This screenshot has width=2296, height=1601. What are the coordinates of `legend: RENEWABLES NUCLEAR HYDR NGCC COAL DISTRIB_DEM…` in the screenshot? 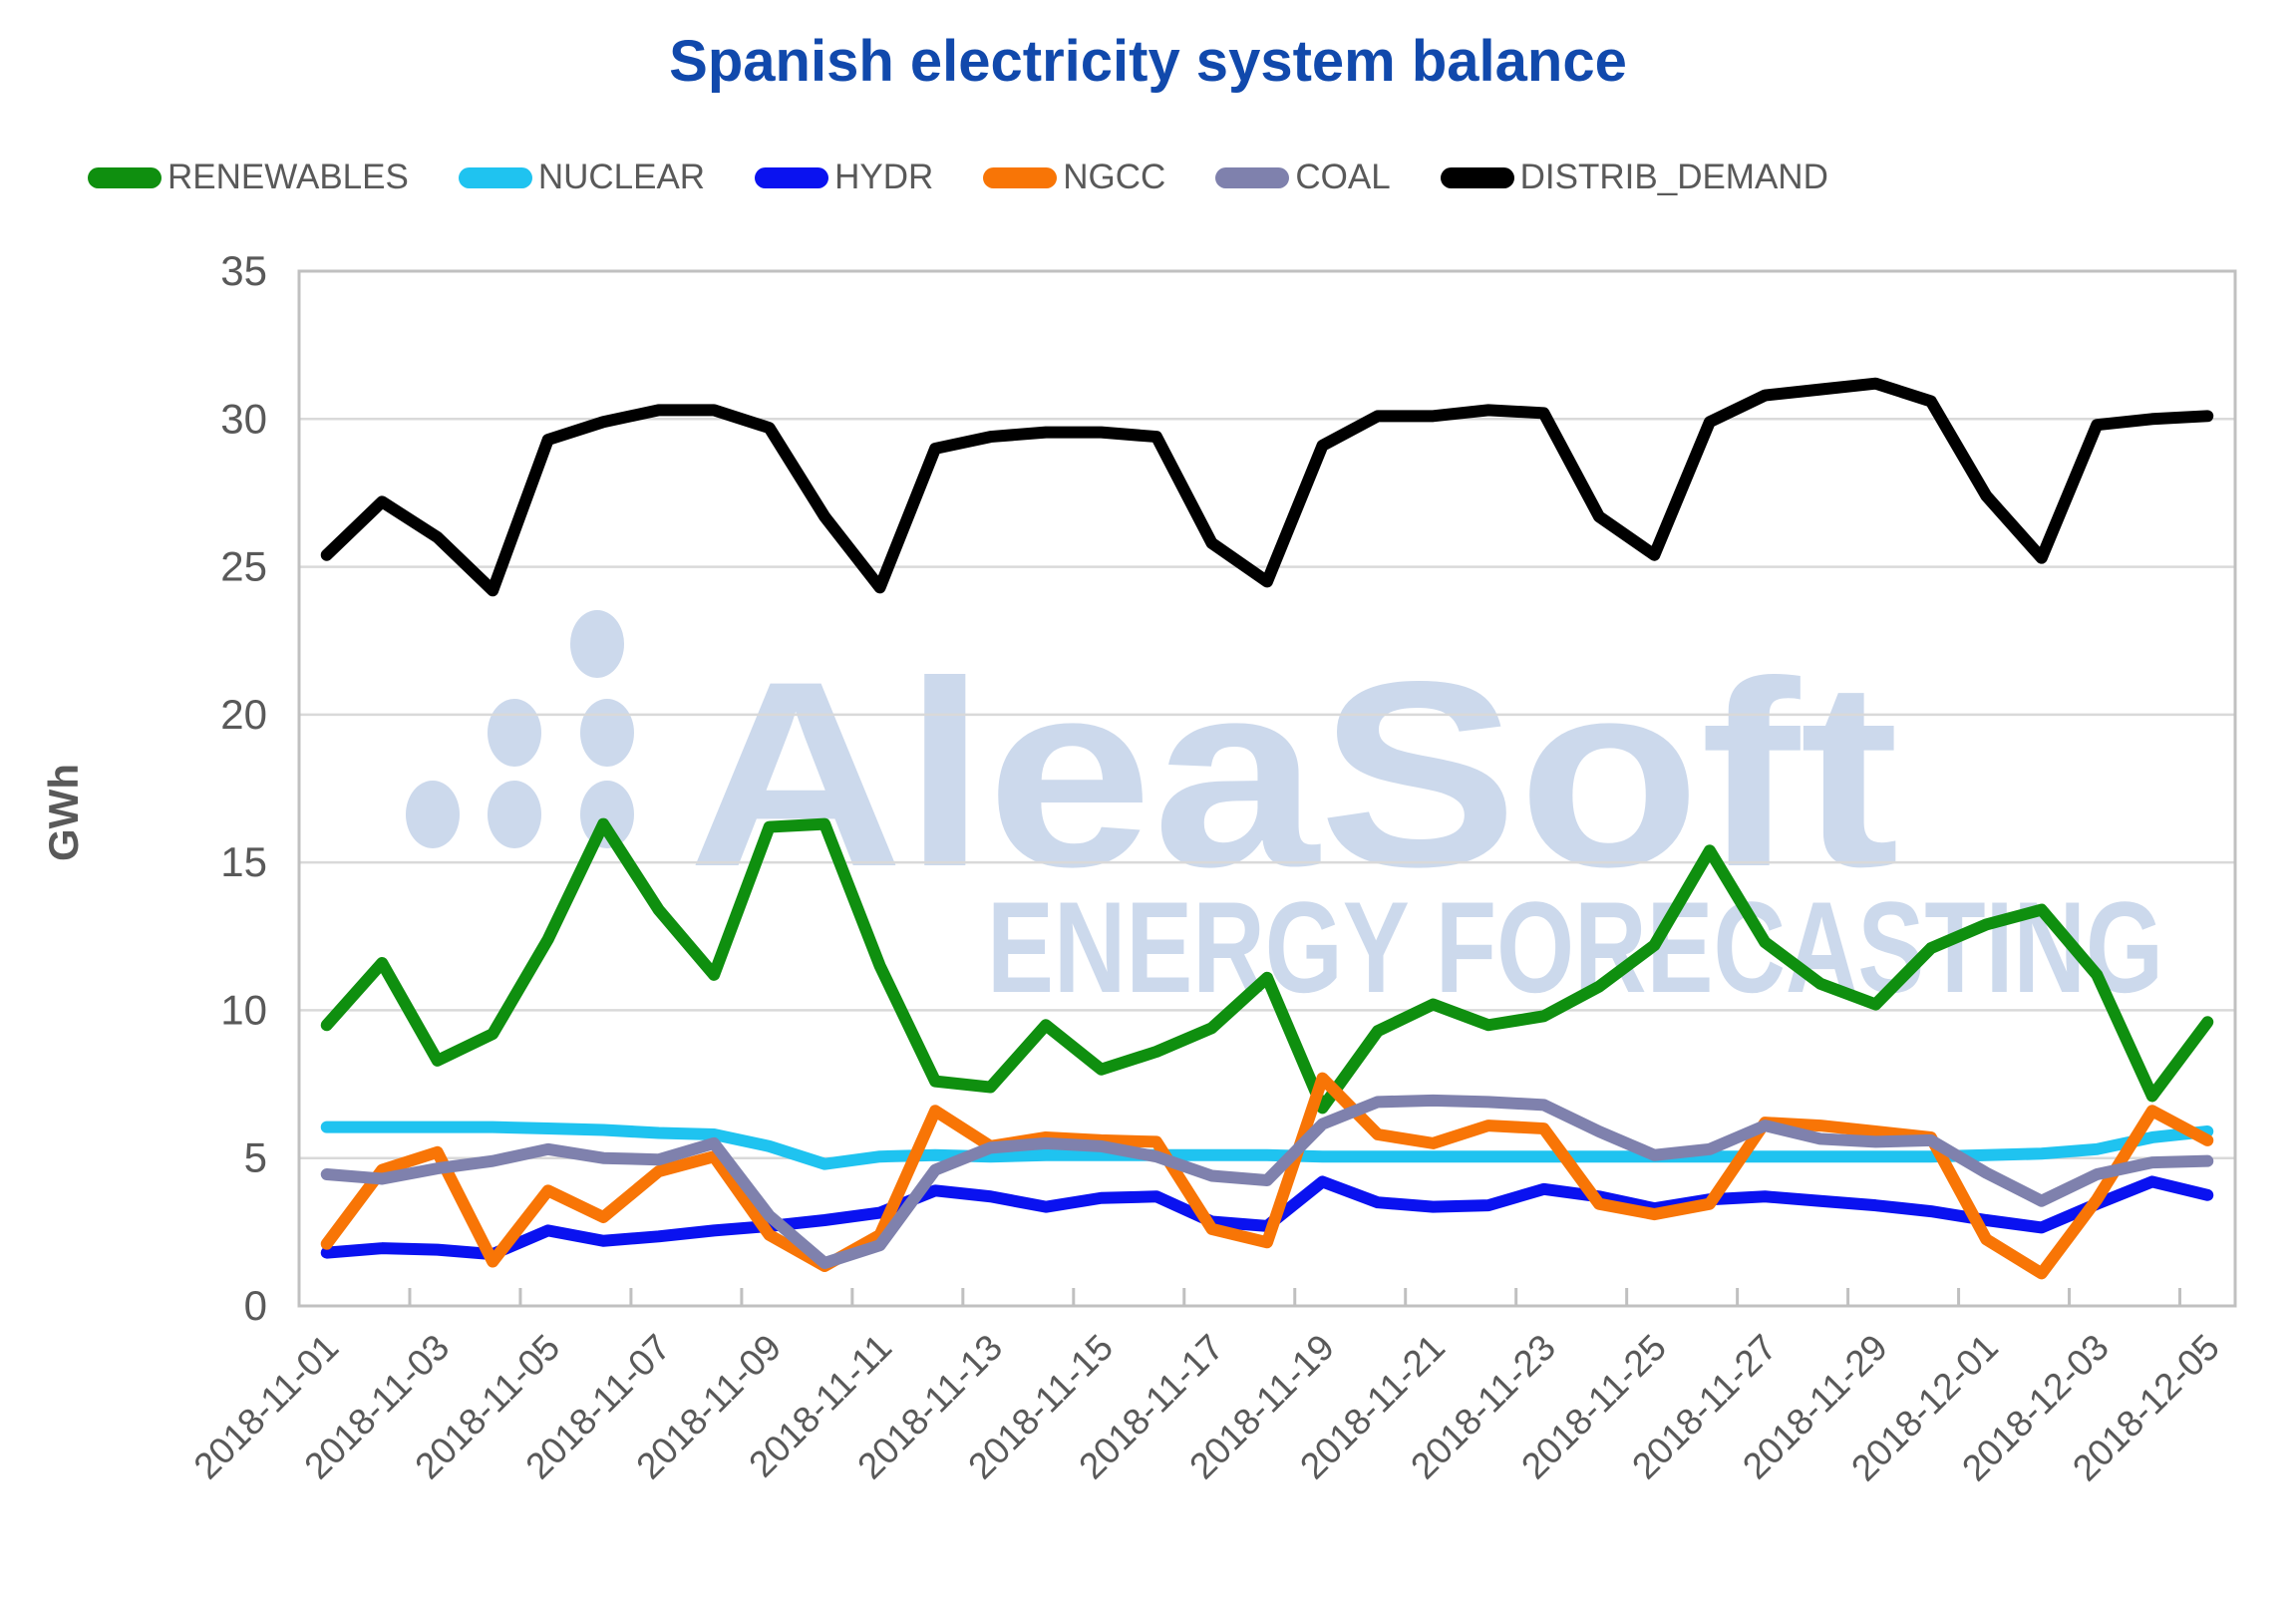 It's located at (958, 177).